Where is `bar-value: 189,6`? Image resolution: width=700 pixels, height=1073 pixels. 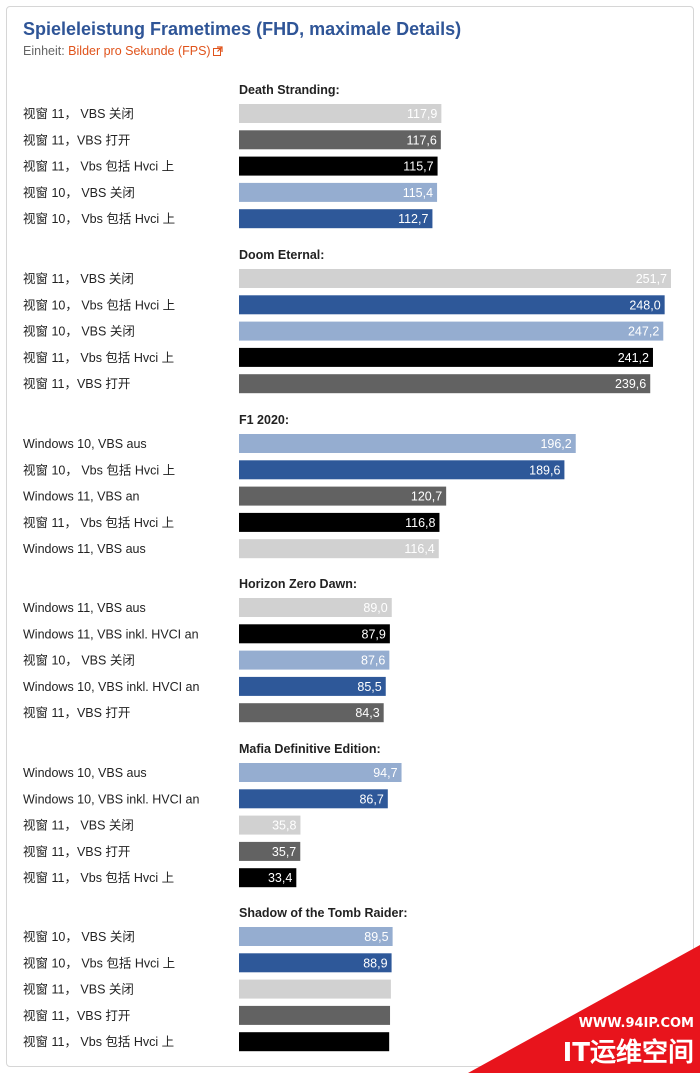
bar-value: 189,6 is located at coordinates (544, 470).